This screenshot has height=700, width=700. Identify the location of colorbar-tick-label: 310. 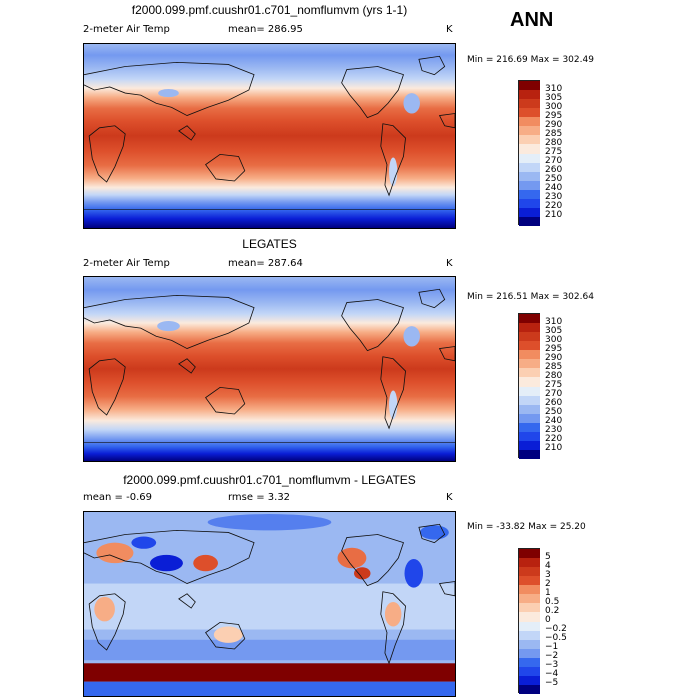
(554, 88).